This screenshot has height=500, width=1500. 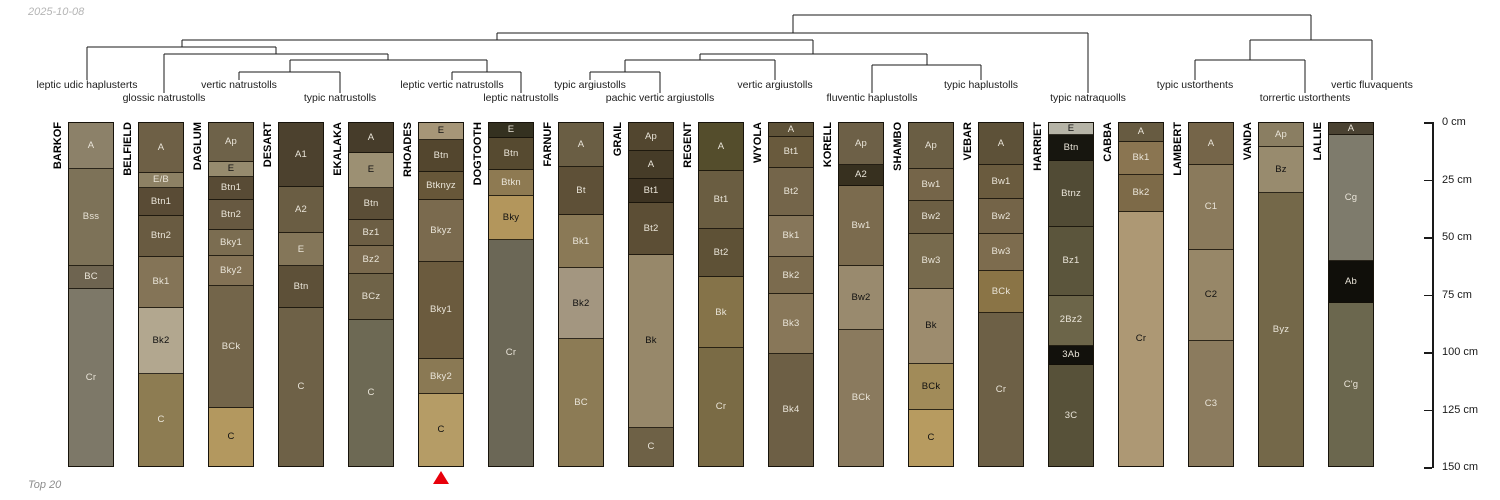 What do you see at coordinates (1248, 141) in the screenshot?
I see `series-label: VANDA` at bounding box center [1248, 141].